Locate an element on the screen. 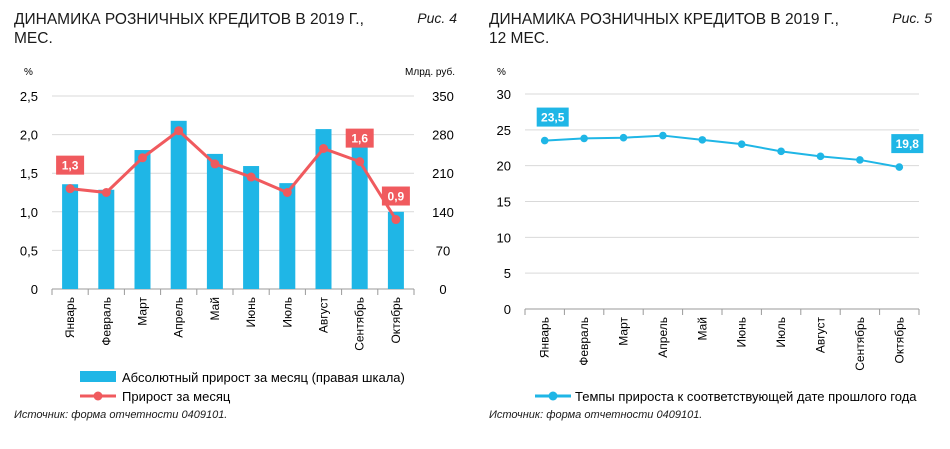 The width and height of the screenshot is (950, 449). right-tick-label: 0 is located at coordinates (442, 289).